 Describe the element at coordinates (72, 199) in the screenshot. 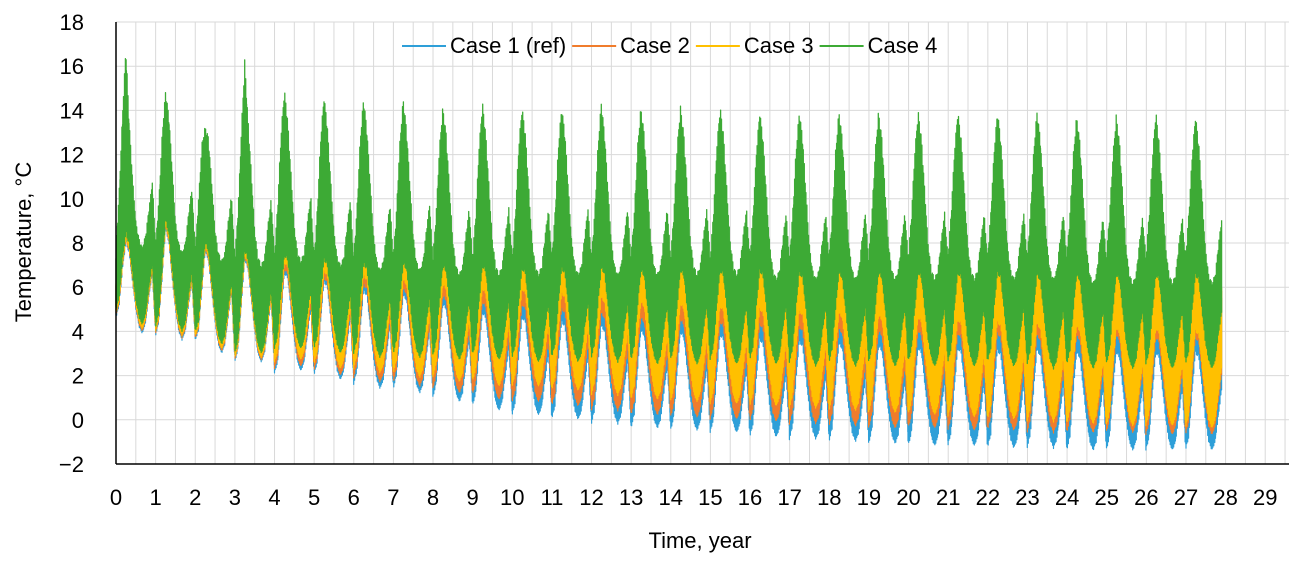

I see `y-tick-label: 10` at that location.